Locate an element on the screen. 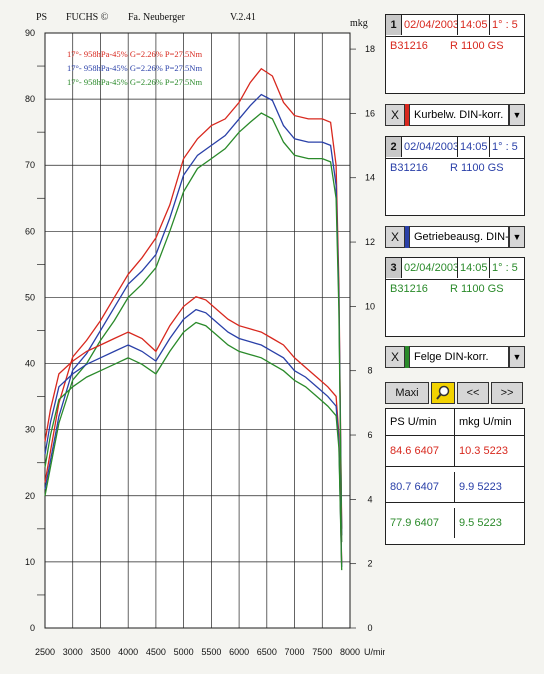 This screenshot has height=674, width=544. maxi-button: Maxi is located at coordinates (407, 393).